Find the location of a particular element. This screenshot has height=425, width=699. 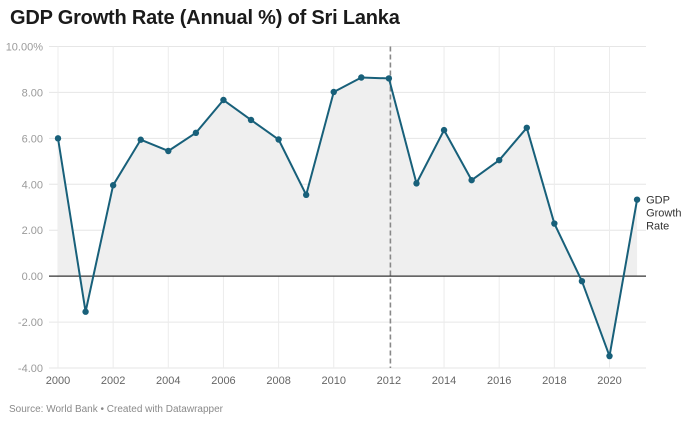

y-tick-label: 2.00 is located at coordinates (32, 231).